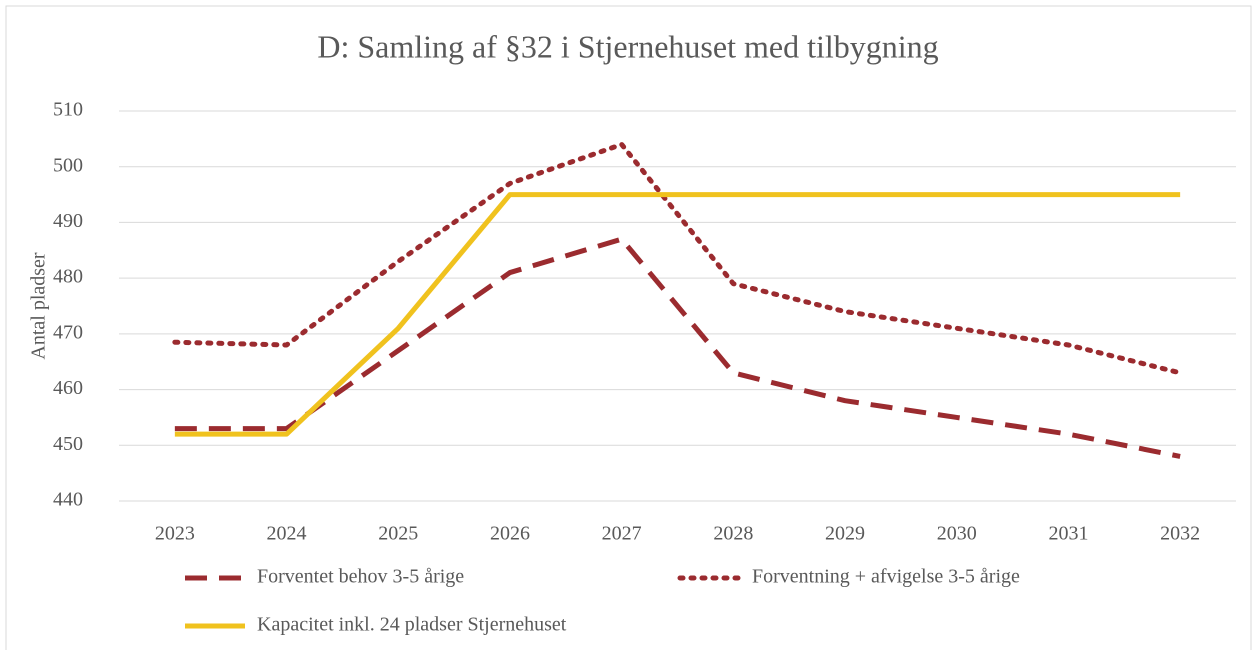 This screenshot has height=650, width=1257. What do you see at coordinates (622, 534) in the screenshot?
I see `x-tick-label: 2027` at bounding box center [622, 534].